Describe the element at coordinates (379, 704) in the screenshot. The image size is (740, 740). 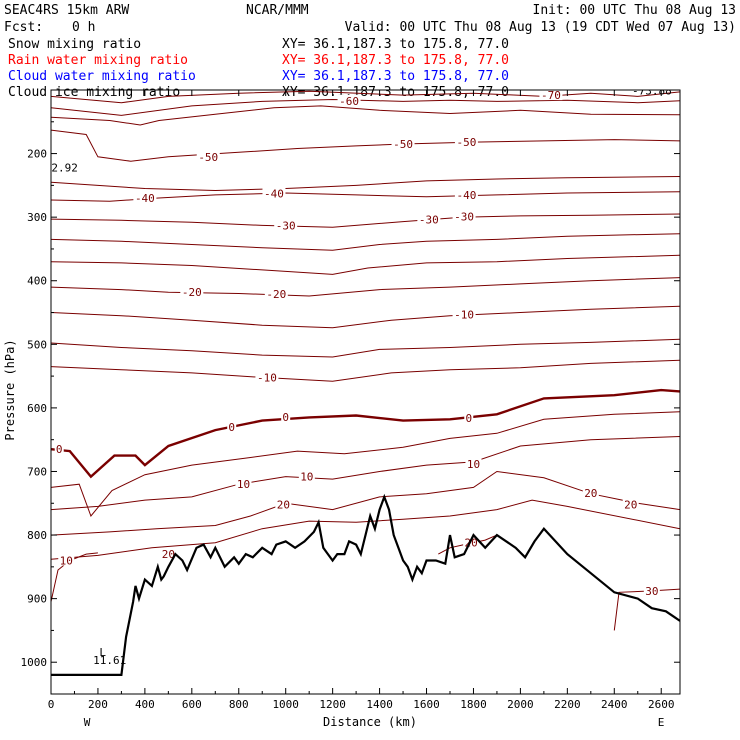
I see `x-tick-label: 1400` at that location.